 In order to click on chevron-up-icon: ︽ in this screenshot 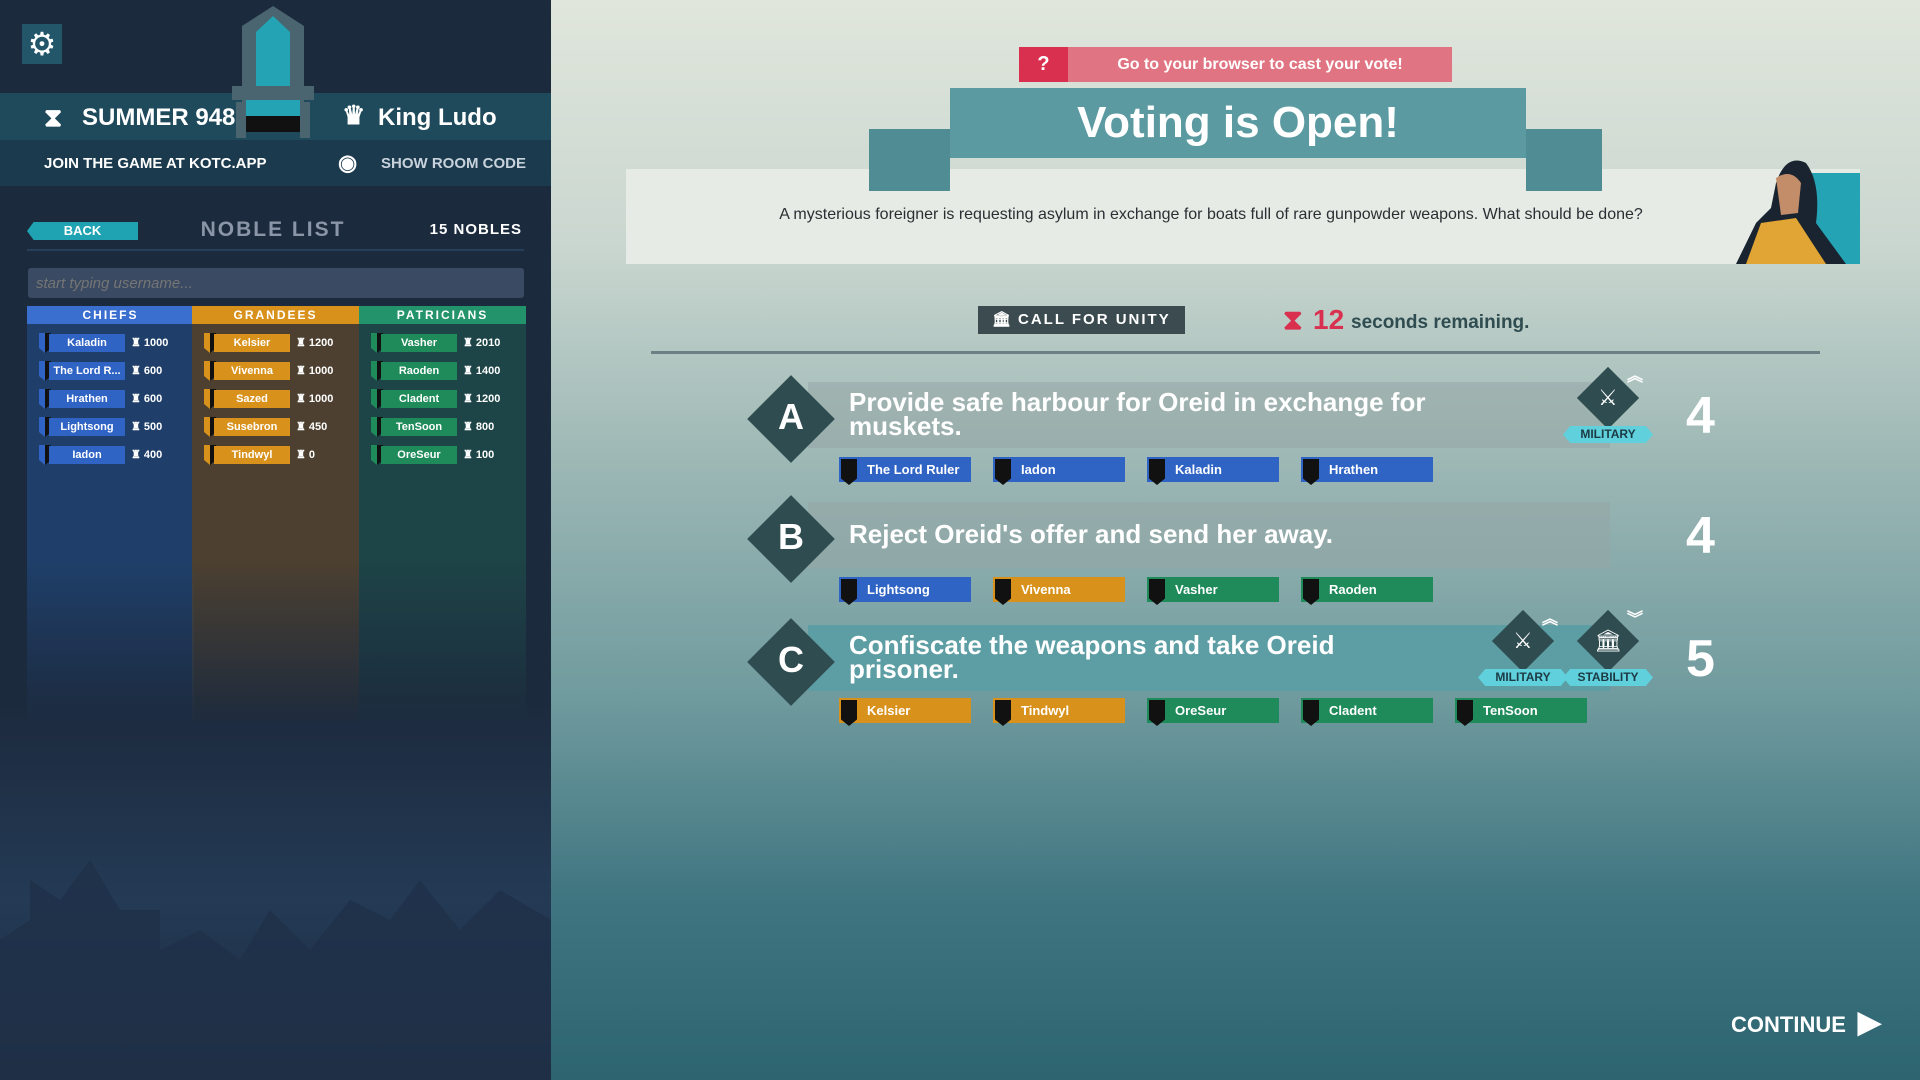, I will do `click(1634, 376)`.